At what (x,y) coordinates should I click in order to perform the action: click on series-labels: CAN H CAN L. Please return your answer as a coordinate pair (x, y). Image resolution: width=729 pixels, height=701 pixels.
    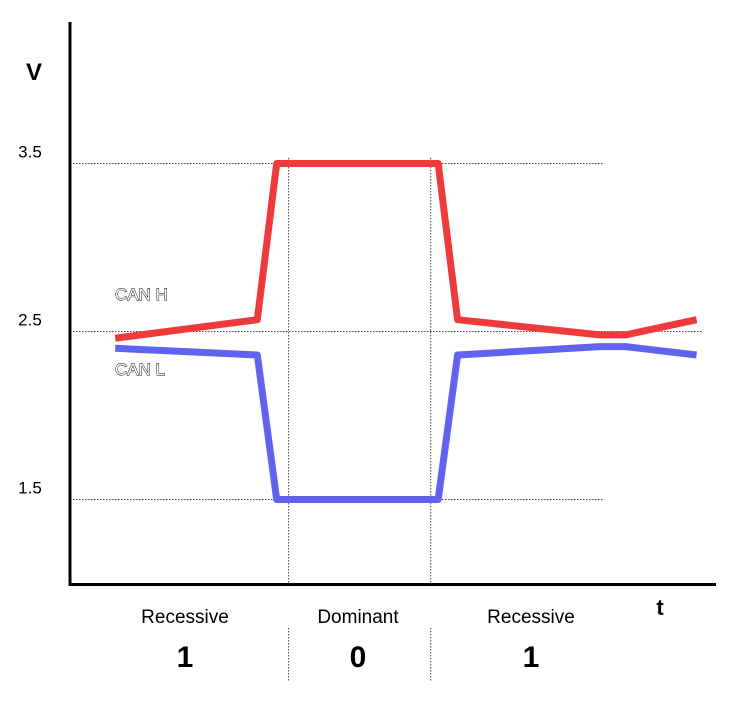
    Looking at the image, I should click on (142, 332).